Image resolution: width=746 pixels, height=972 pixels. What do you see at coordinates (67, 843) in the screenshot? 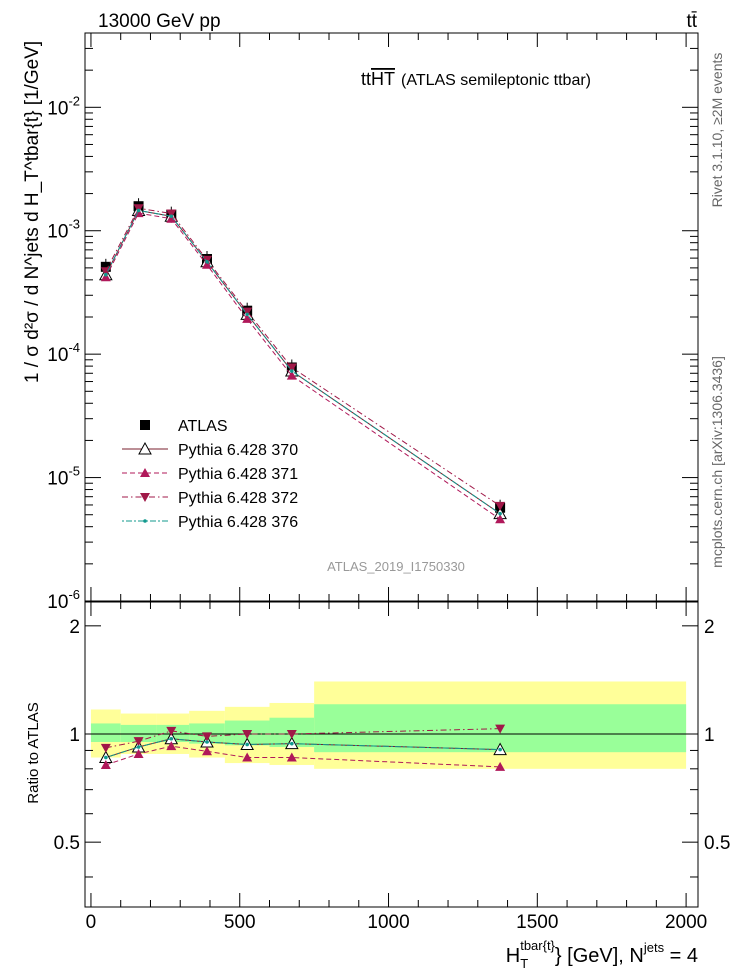
I see `ratio-ytick-label-left-0: 0.5` at bounding box center [67, 843].